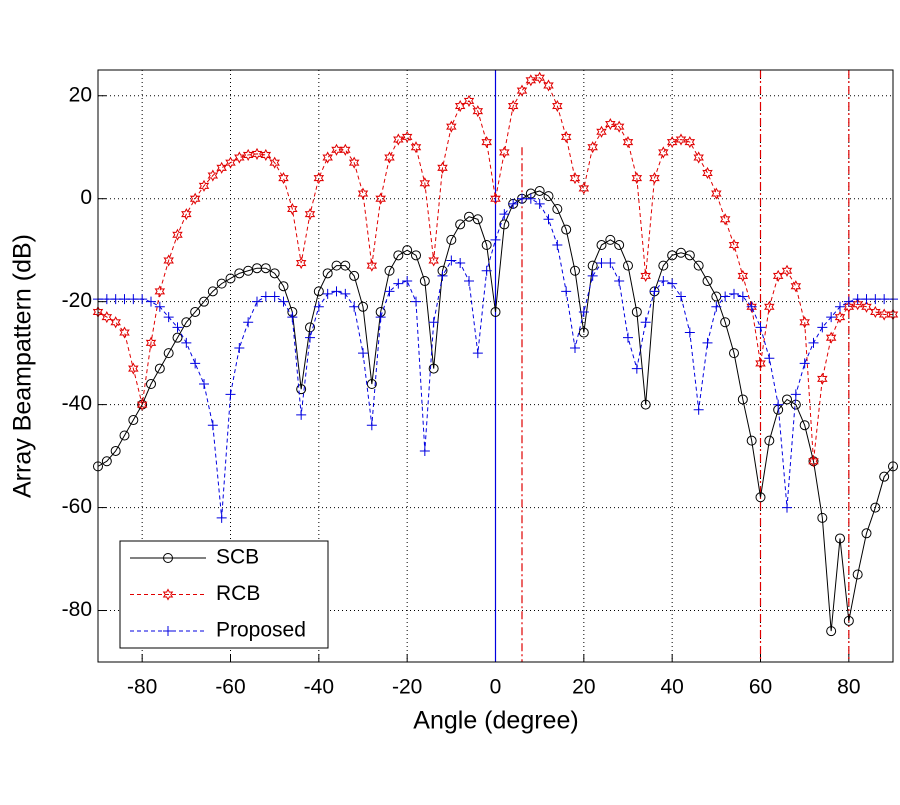 The image size is (900, 805). I want to click on x-tick-label: -40, so click(319, 687).